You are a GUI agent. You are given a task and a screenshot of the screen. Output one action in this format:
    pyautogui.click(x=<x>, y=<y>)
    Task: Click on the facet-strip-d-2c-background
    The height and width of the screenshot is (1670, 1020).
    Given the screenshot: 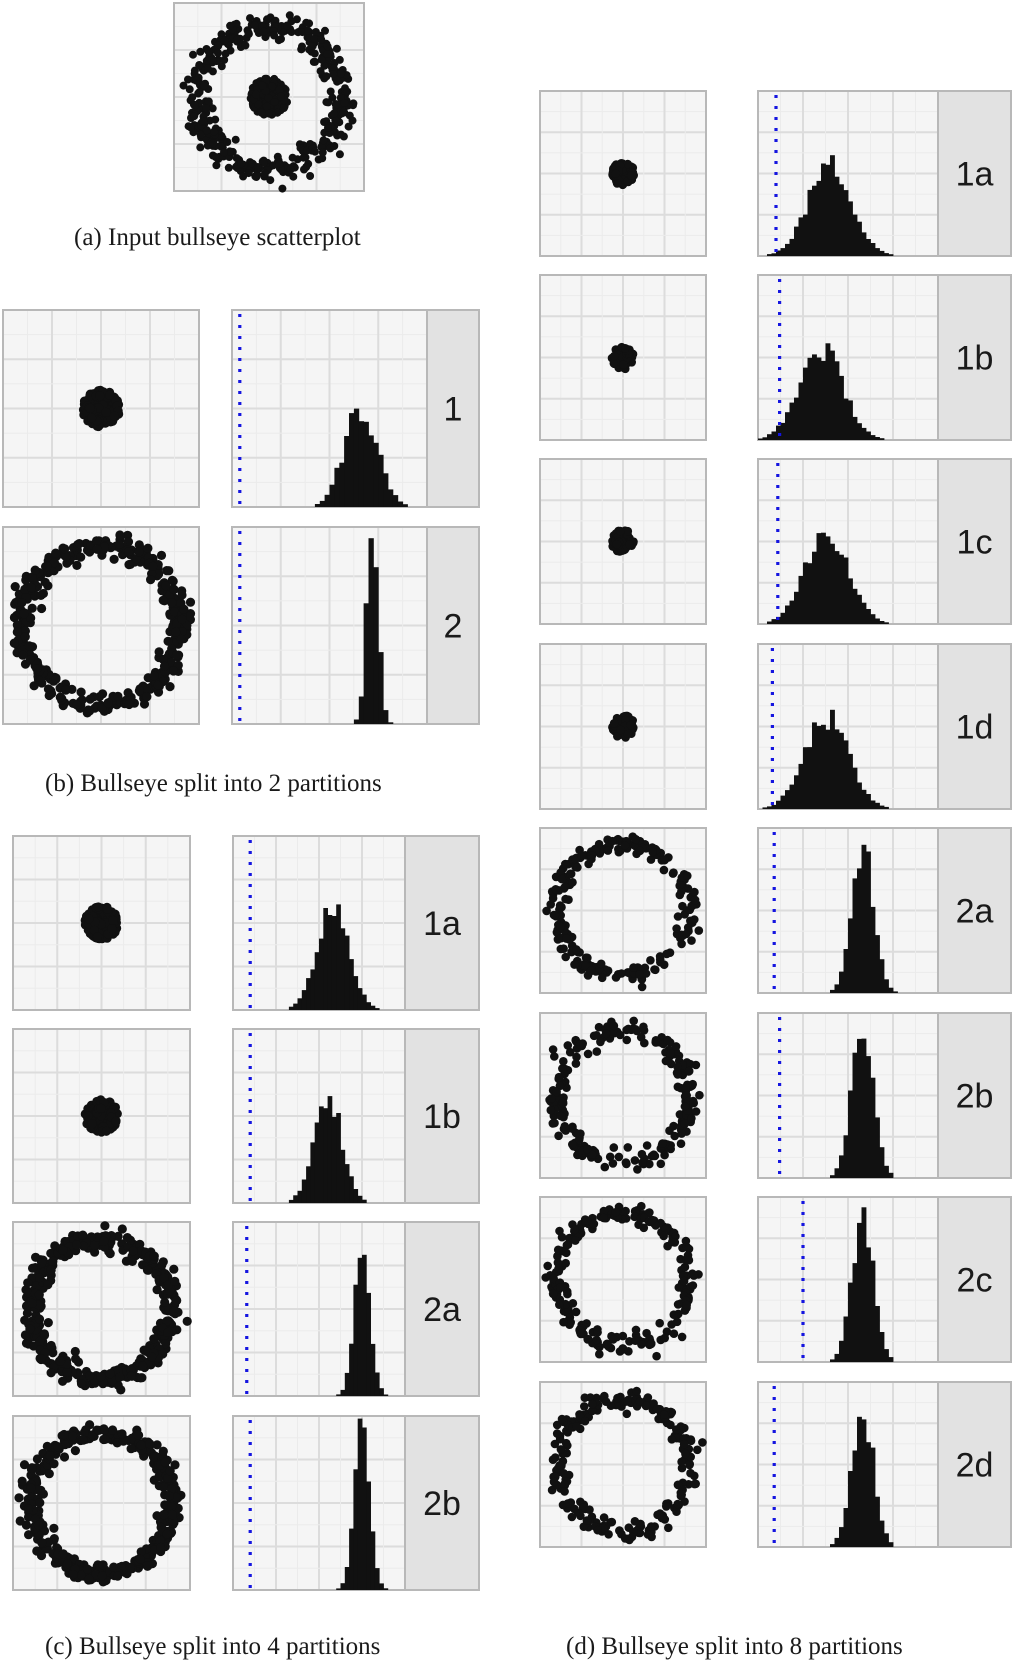 What is the action you would take?
    pyautogui.click(x=974, y=1279)
    